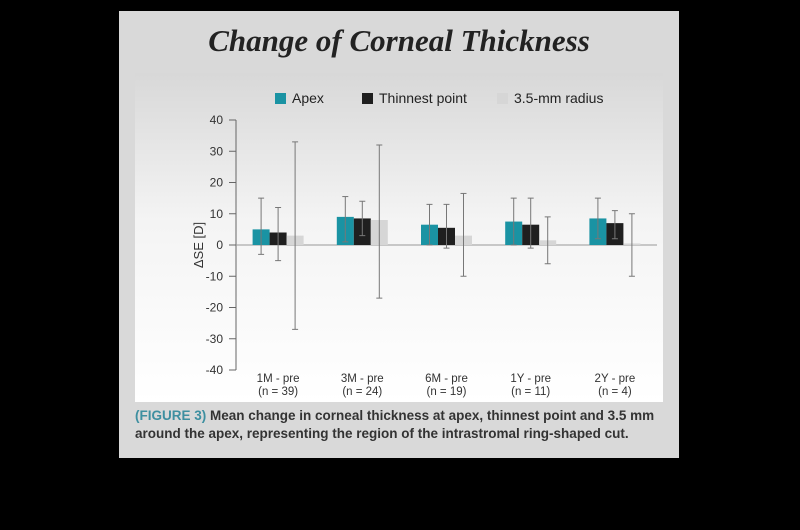 The image size is (800, 530). Describe the element at coordinates (171, 415) in the screenshot. I see `caption-label: (FIGURE 3)` at that location.